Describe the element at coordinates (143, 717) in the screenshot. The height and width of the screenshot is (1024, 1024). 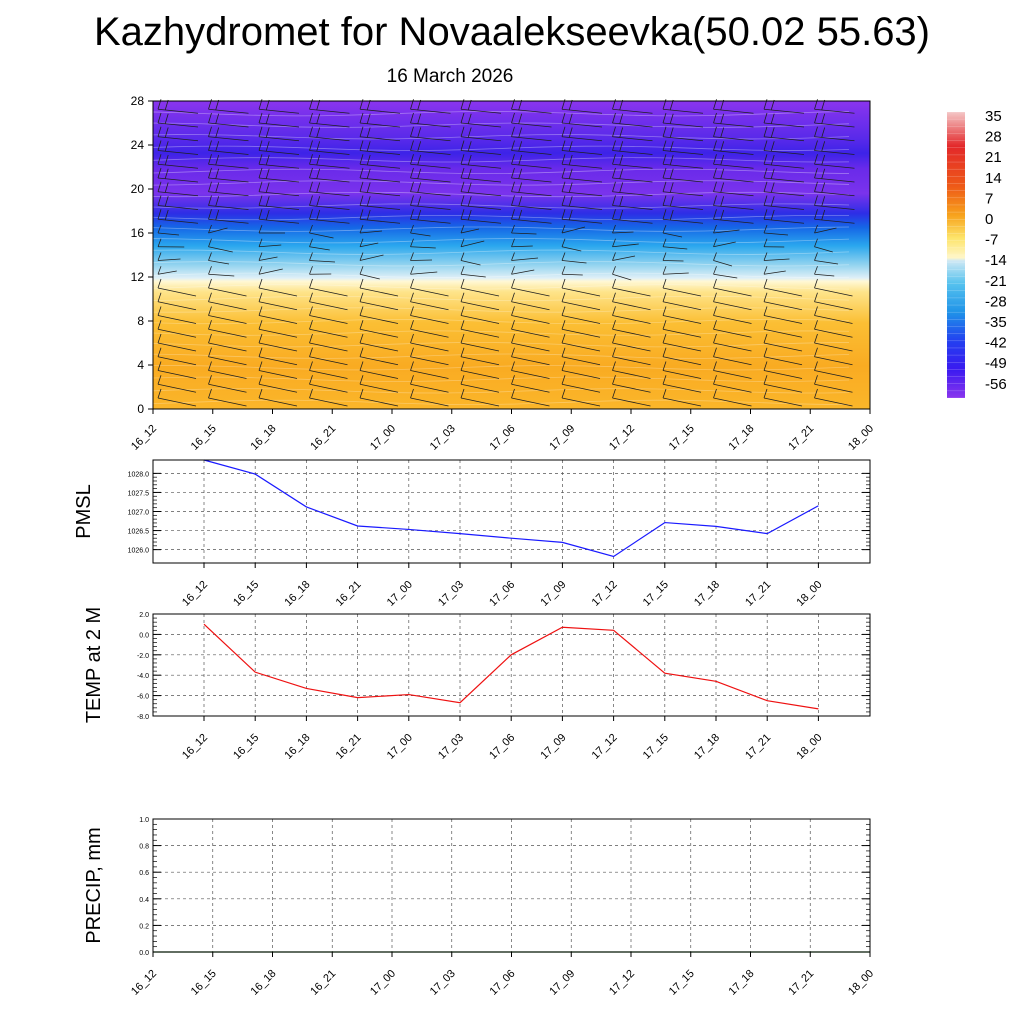
I see `panel-temp2m-ytick-label: -8.0` at that location.